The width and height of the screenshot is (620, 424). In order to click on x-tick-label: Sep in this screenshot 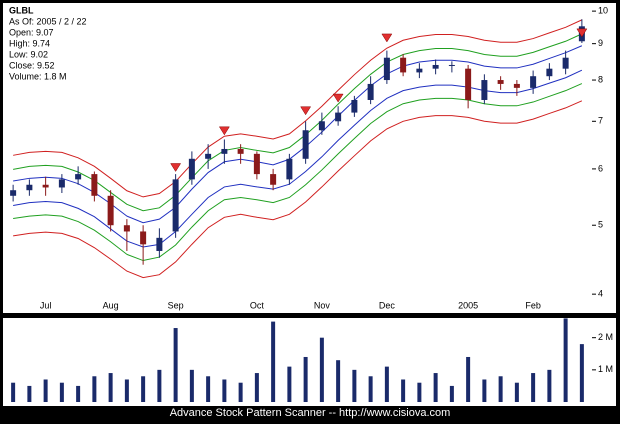, I will do `click(176, 305)`.